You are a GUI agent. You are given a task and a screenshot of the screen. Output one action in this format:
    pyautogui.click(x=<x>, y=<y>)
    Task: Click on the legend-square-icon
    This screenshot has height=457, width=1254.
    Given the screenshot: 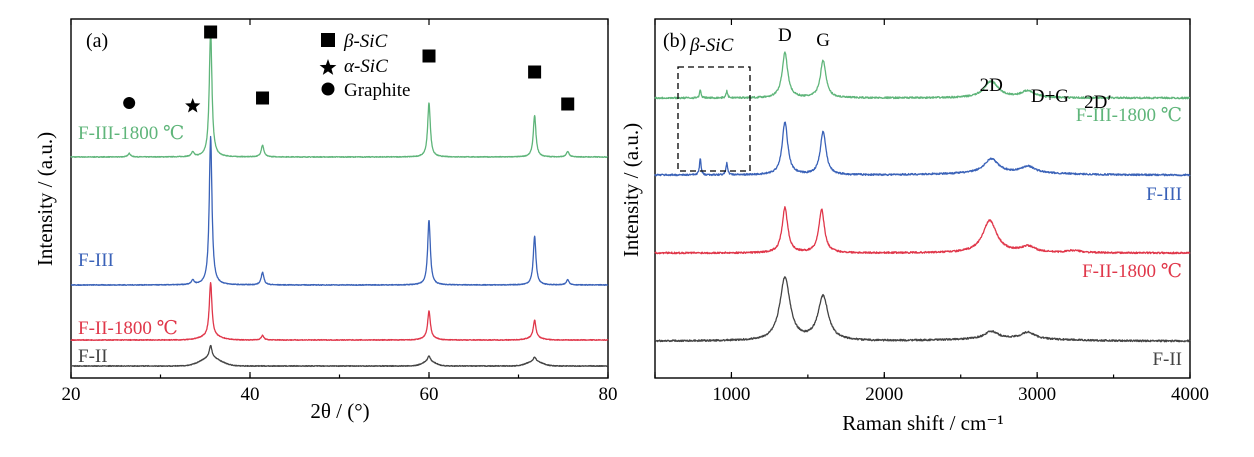 What is the action you would take?
    pyautogui.click(x=328, y=40)
    